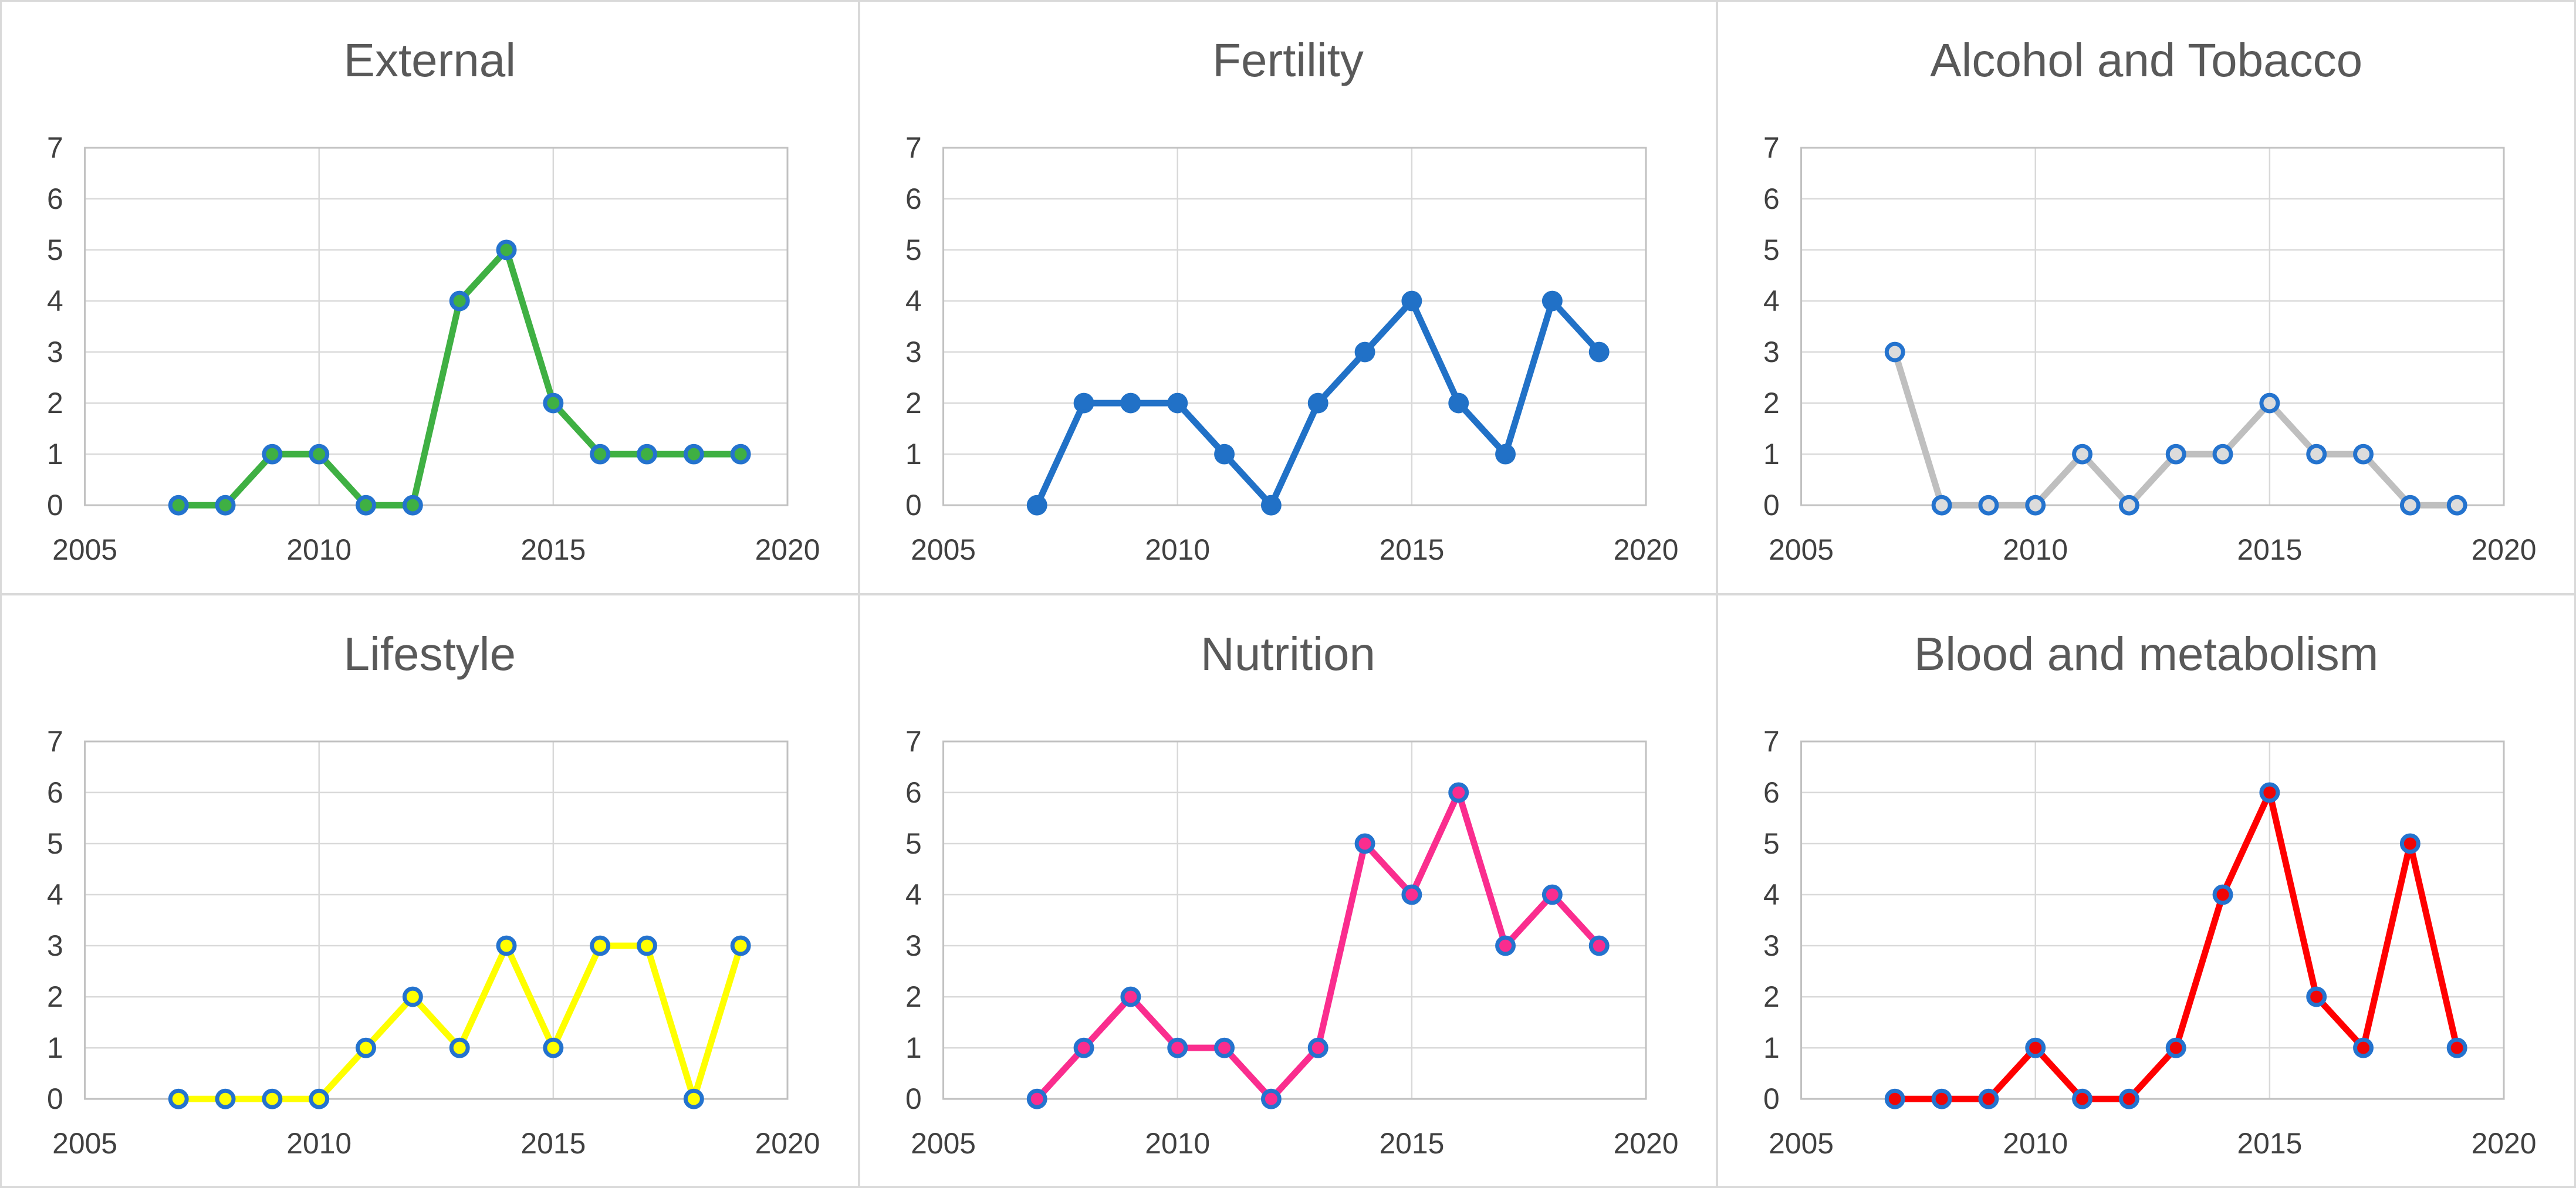 The image size is (2576, 1188). What do you see at coordinates (429, 653) in the screenshot?
I see `chart-title: Lifestyle` at bounding box center [429, 653].